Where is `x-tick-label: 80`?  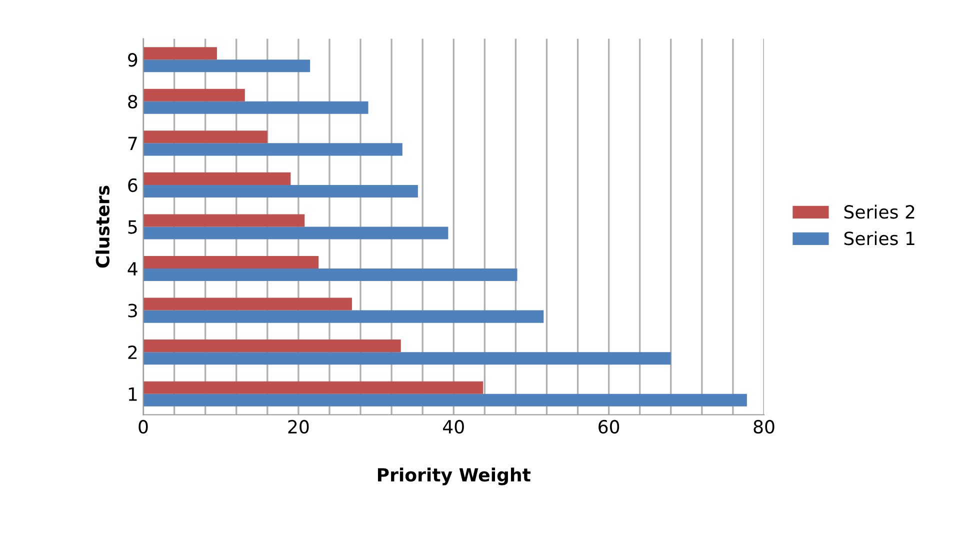 x-tick-label: 80 is located at coordinates (764, 427).